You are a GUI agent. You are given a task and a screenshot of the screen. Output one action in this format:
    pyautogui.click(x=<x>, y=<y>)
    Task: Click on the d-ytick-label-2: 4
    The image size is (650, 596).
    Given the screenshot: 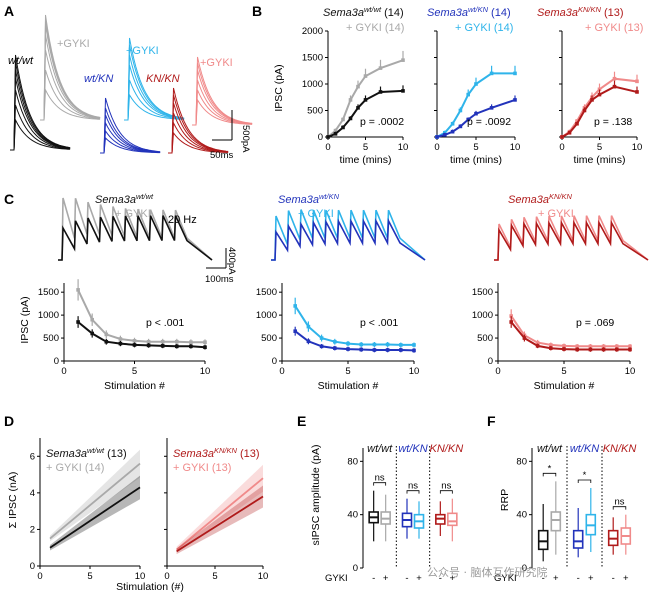 What is the action you would take?
    pyautogui.click(x=32, y=493)
    